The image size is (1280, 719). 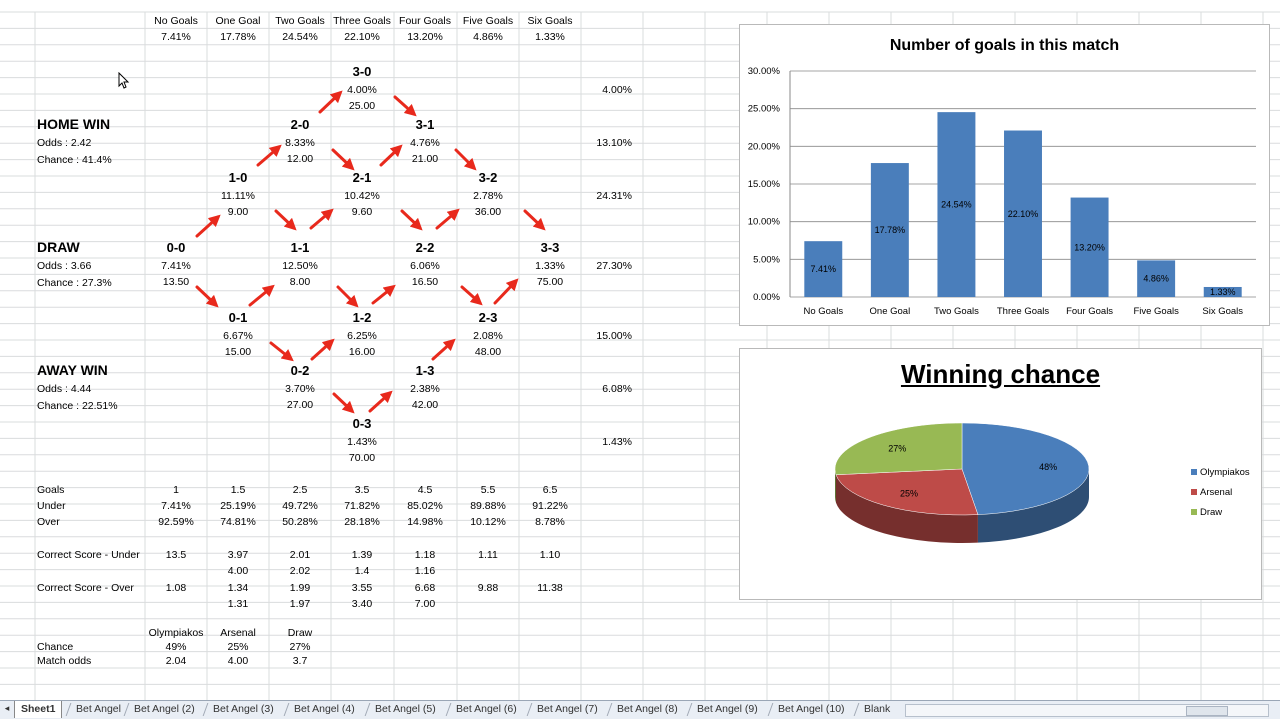 I want to click on score-probability: 3.70%, so click(x=300, y=389).